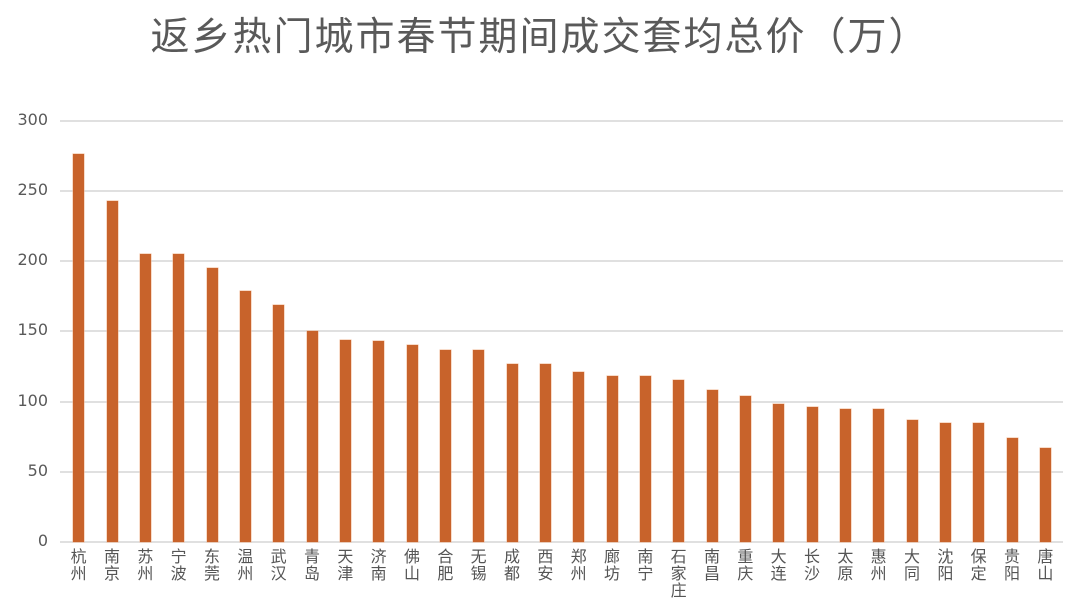 The height and width of the screenshot is (600, 1080). Describe the element at coordinates (32, 119) in the screenshot. I see `y-axis-tick-label: 300` at that location.